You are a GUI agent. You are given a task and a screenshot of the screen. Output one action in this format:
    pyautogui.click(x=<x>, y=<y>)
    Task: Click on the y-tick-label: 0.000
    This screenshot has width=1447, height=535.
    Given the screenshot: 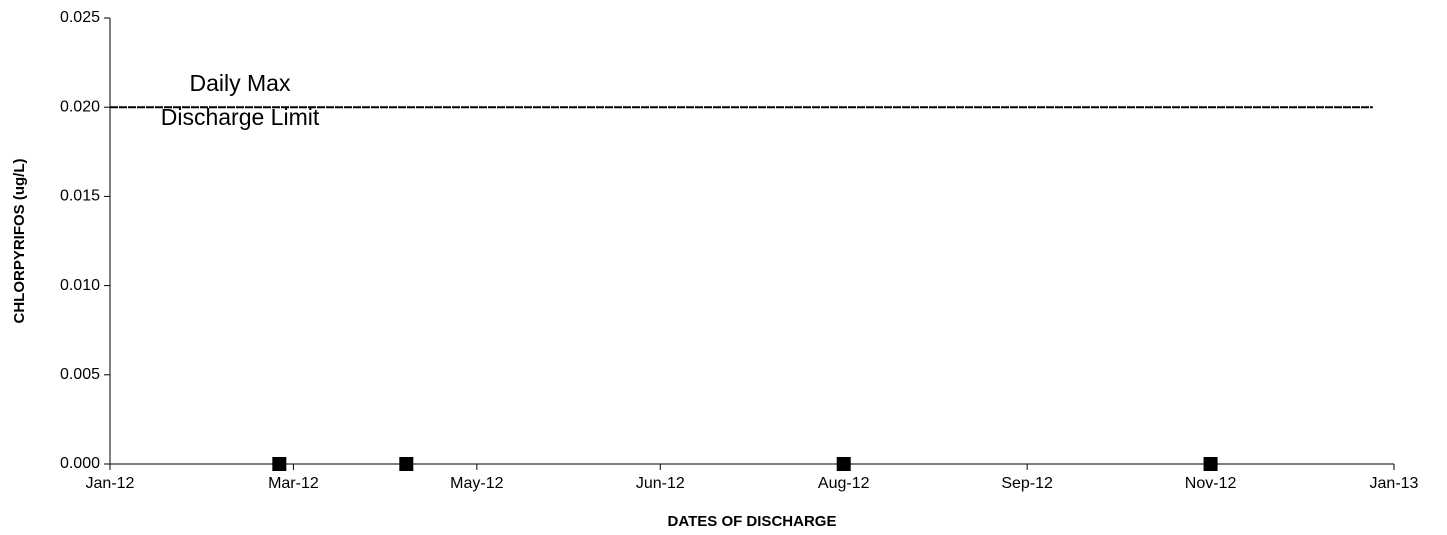 What is the action you would take?
    pyautogui.click(x=80, y=463)
    